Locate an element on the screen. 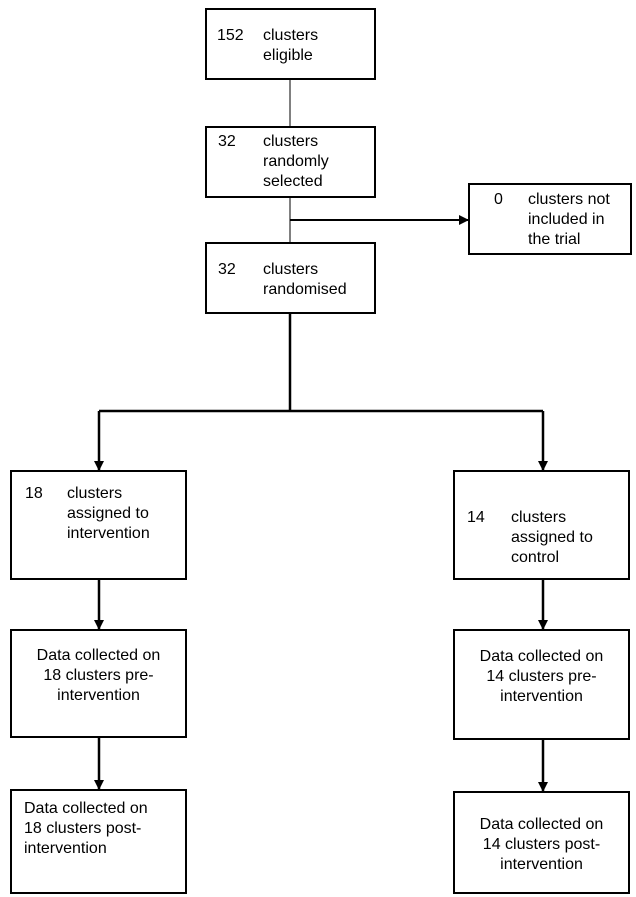 The width and height of the screenshot is (636, 897). box-clusters-randomly-selected: 32 clusters randomly selected is located at coordinates (290, 162).